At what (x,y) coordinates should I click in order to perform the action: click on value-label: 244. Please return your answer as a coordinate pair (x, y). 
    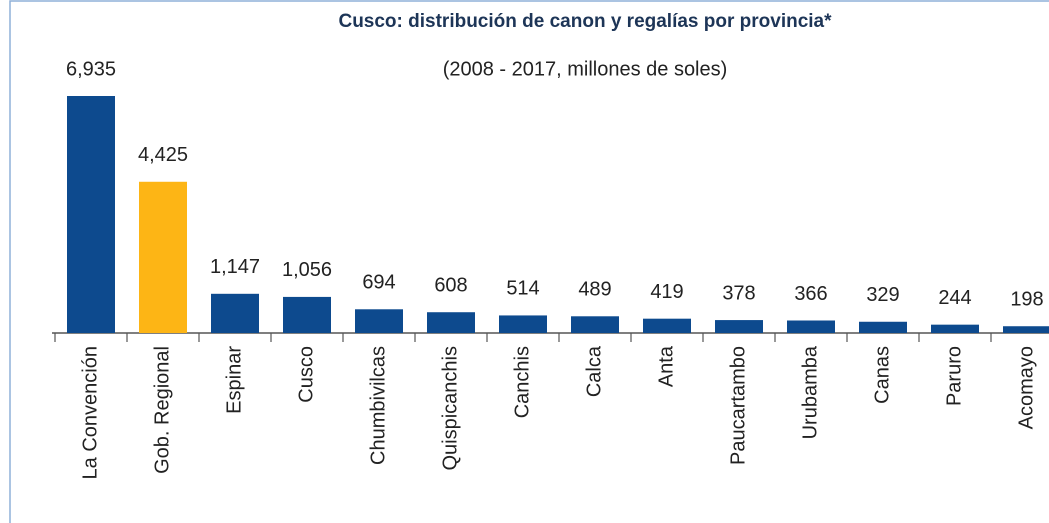
    Looking at the image, I should click on (954, 298).